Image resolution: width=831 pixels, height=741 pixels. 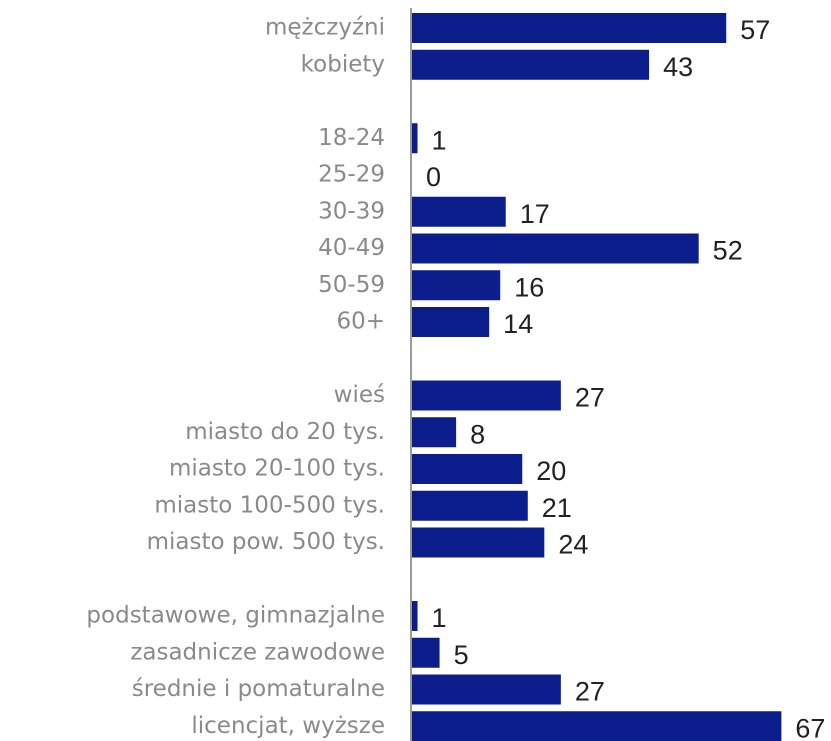 I want to click on value-label: 67, so click(x=810, y=727).